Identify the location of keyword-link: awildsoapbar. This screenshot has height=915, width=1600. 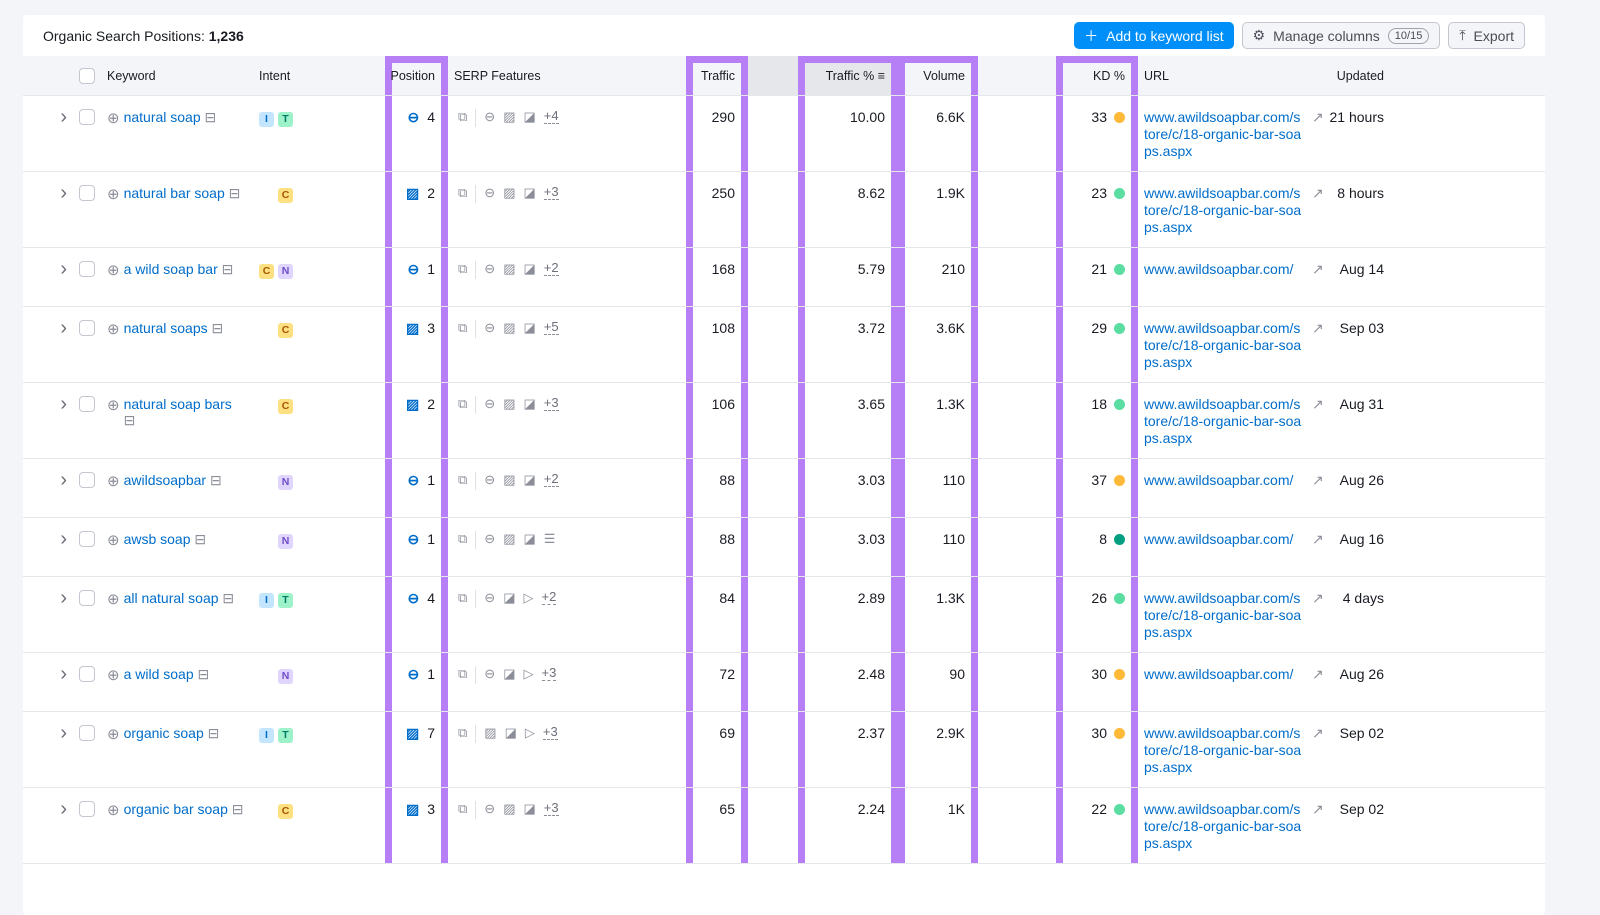
(165, 480).